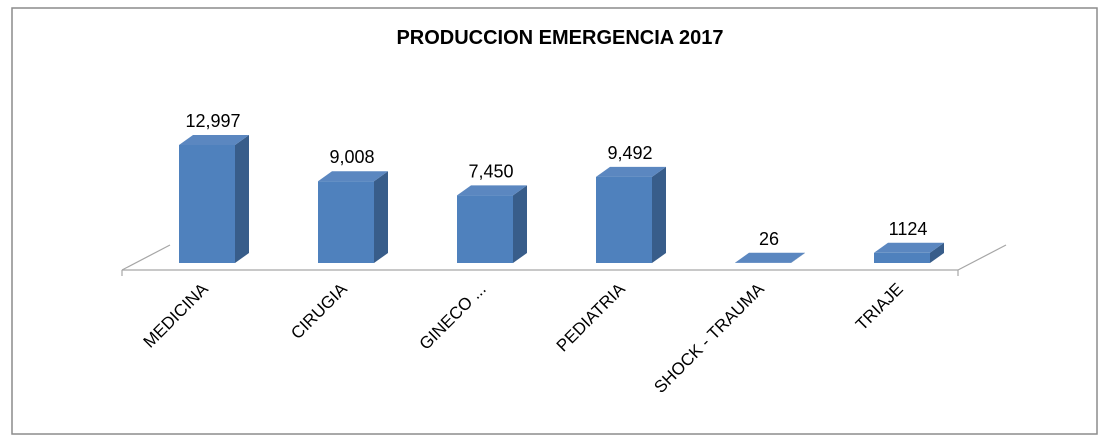  What do you see at coordinates (629, 153) in the screenshot?
I see `value-label: 9,492` at bounding box center [629, 153].